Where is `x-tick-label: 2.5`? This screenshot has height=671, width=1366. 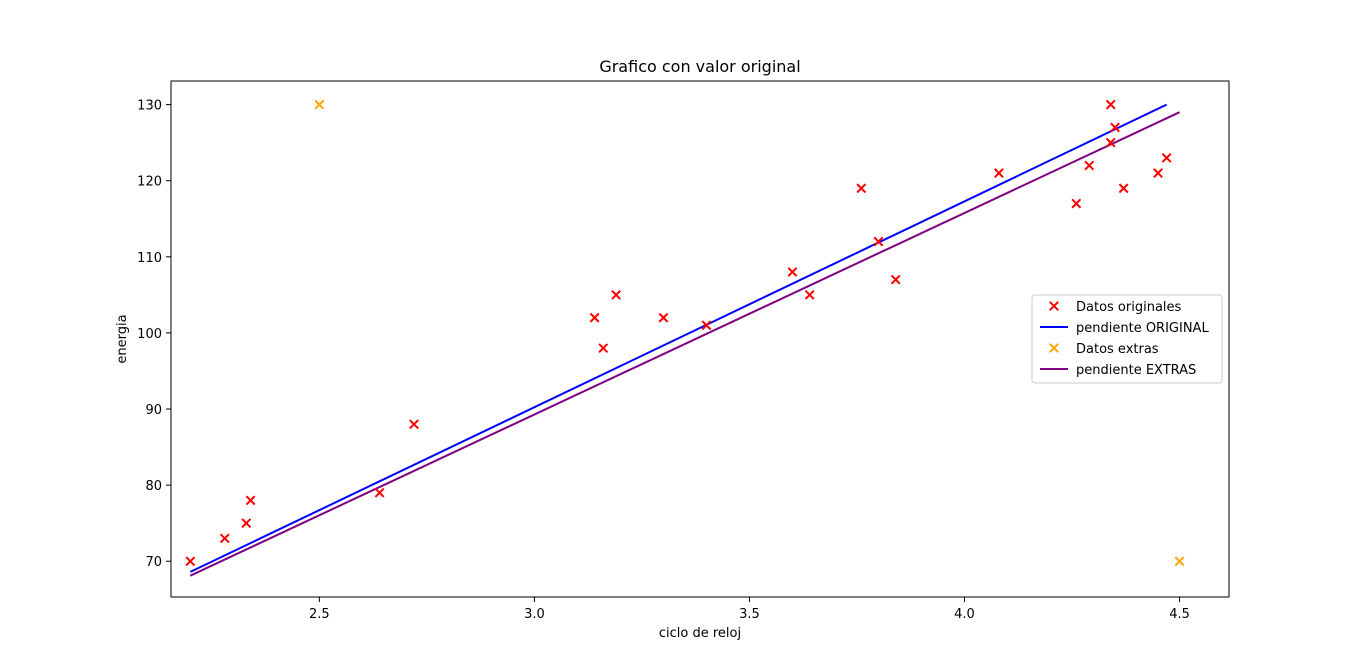 x-tick-label: 2.5 is located at coordinates (319, 614).